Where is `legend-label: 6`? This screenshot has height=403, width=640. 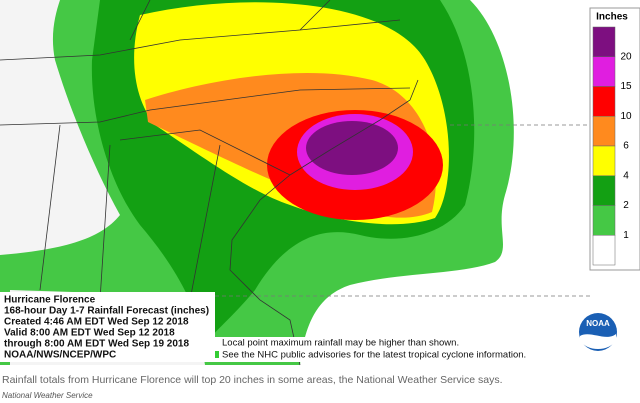
legend-label: 6 is located at coordinates (626, 146).